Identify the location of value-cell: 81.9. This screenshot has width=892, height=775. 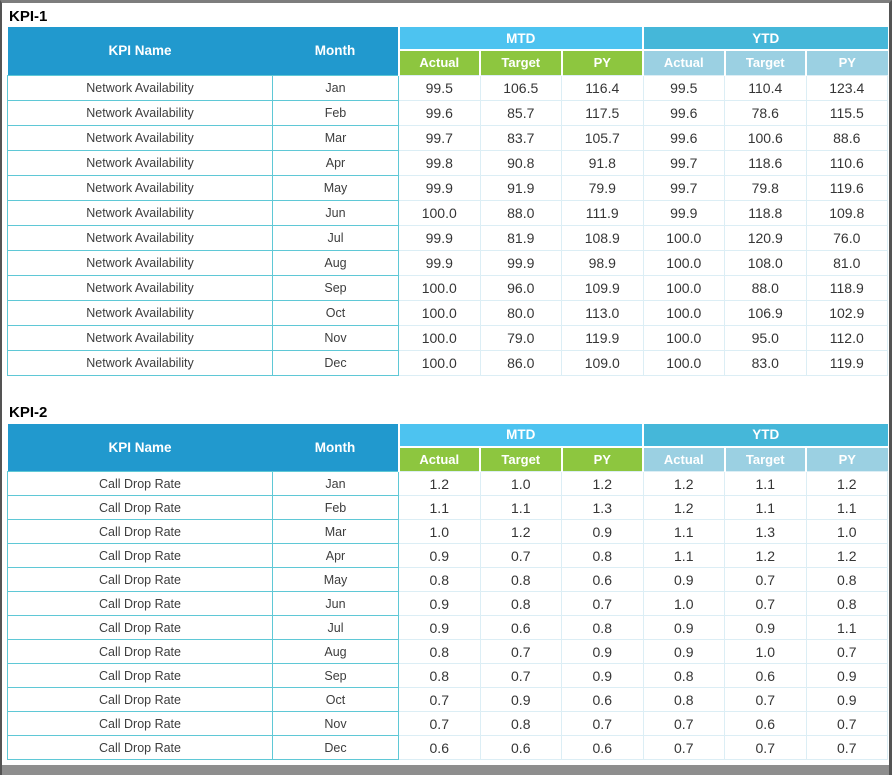
(520, 237).